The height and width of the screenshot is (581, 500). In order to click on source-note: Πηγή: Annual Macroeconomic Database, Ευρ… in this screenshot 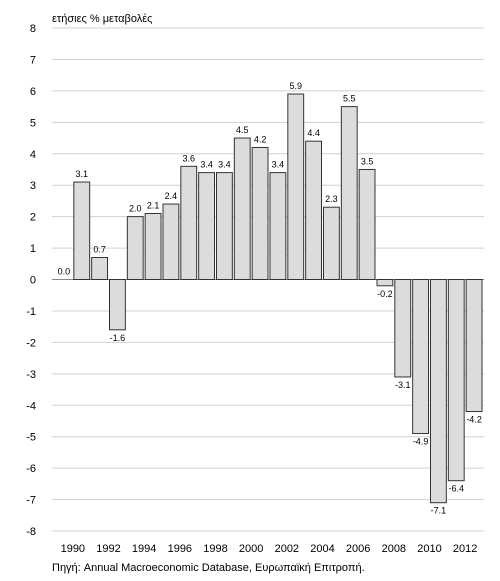, I will do `click(208, 568)`.